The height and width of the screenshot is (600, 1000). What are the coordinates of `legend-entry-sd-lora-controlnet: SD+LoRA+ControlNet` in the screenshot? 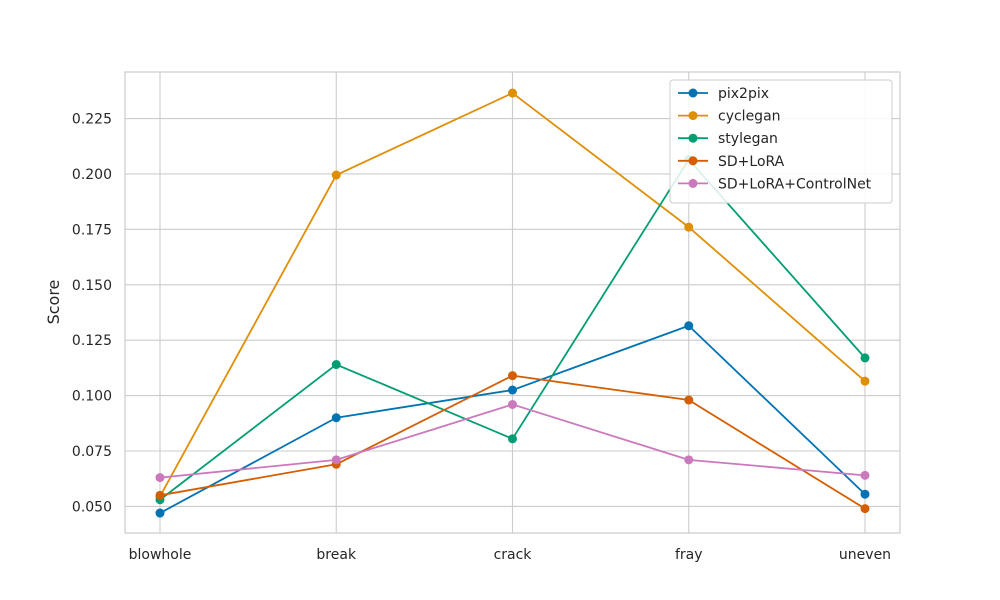 It's located at (775, 184).